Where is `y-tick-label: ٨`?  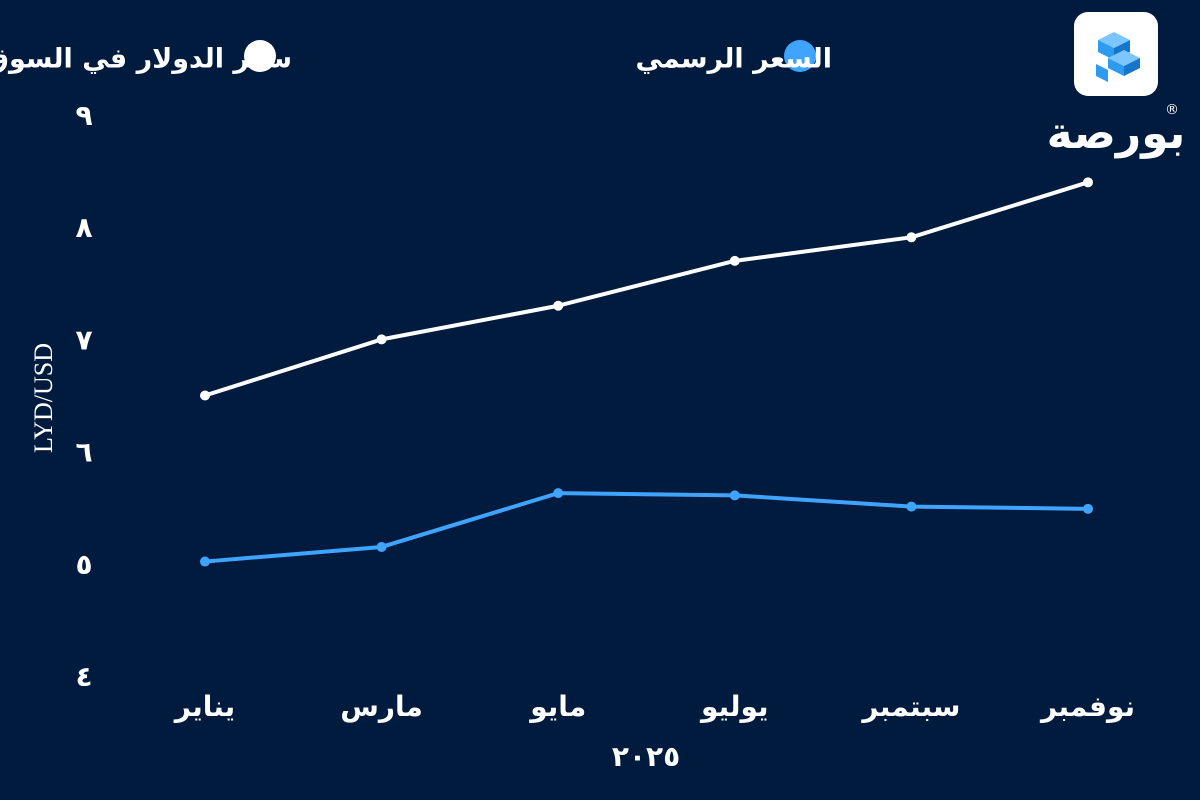 y-tick-label: ٨ is located at coordinates (83, 227).